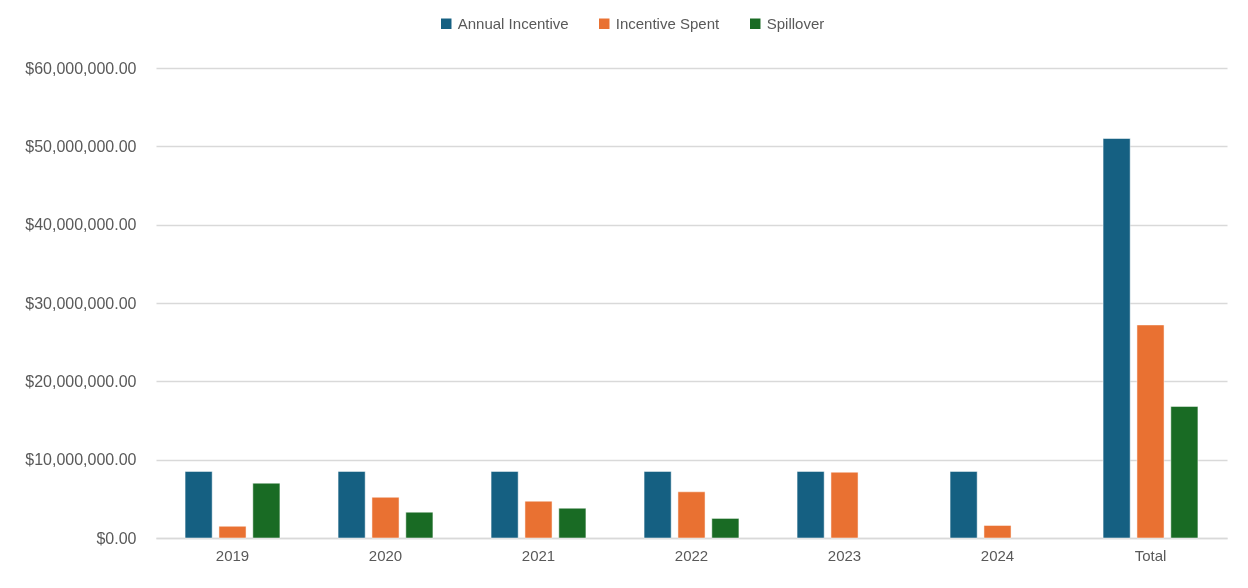  Describe the element at coordinates (81, 225) in the screenshot. I see `y-tick-label: $40,000,000.00` at that location.